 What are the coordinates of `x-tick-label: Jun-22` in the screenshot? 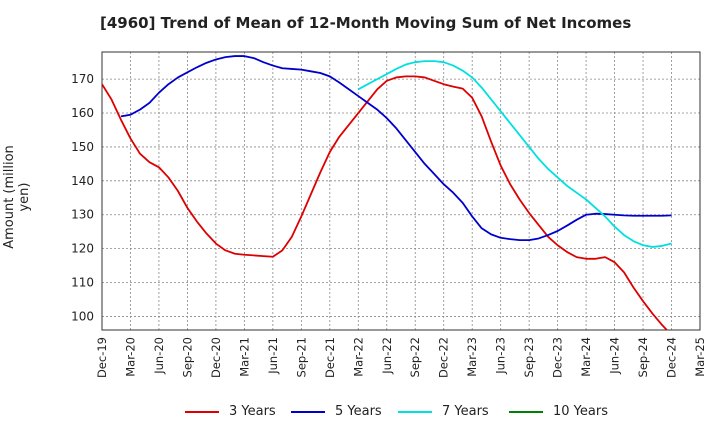 It's located at (387, 356).